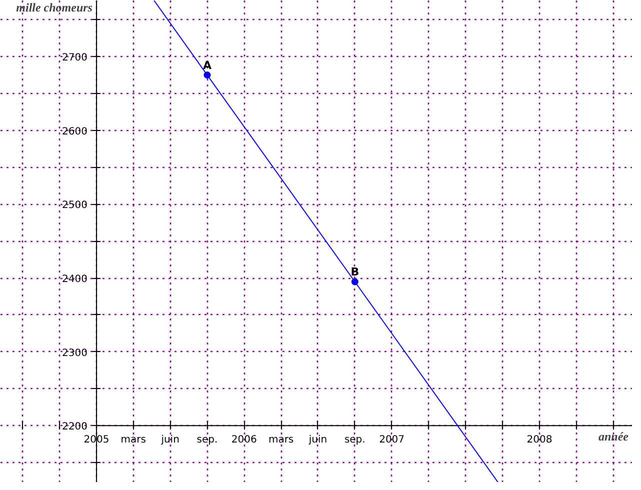 The image size is (641, 490). Describe the element at coordinates (614, 437) in the screenshot. I see `x-axis-title: année` at that location.